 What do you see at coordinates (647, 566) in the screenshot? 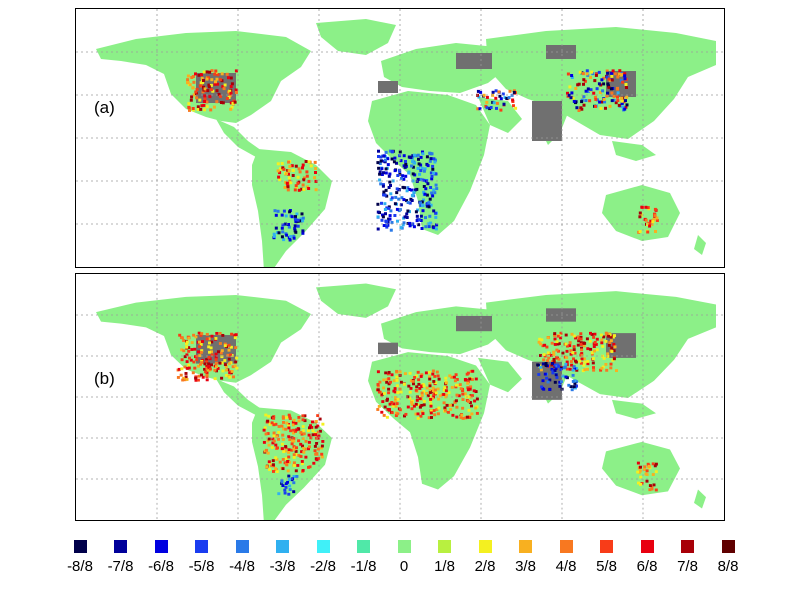
I see `legend-label: 6/8` at bounding box center [647, 566].